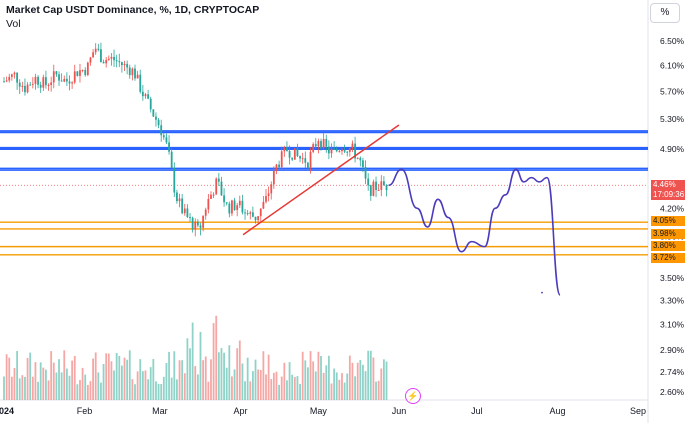  What do you see at coordinates (672, 350) in the screenshot?
I see `y-tick-label: 2.90%` at bounding box center [672, 350].